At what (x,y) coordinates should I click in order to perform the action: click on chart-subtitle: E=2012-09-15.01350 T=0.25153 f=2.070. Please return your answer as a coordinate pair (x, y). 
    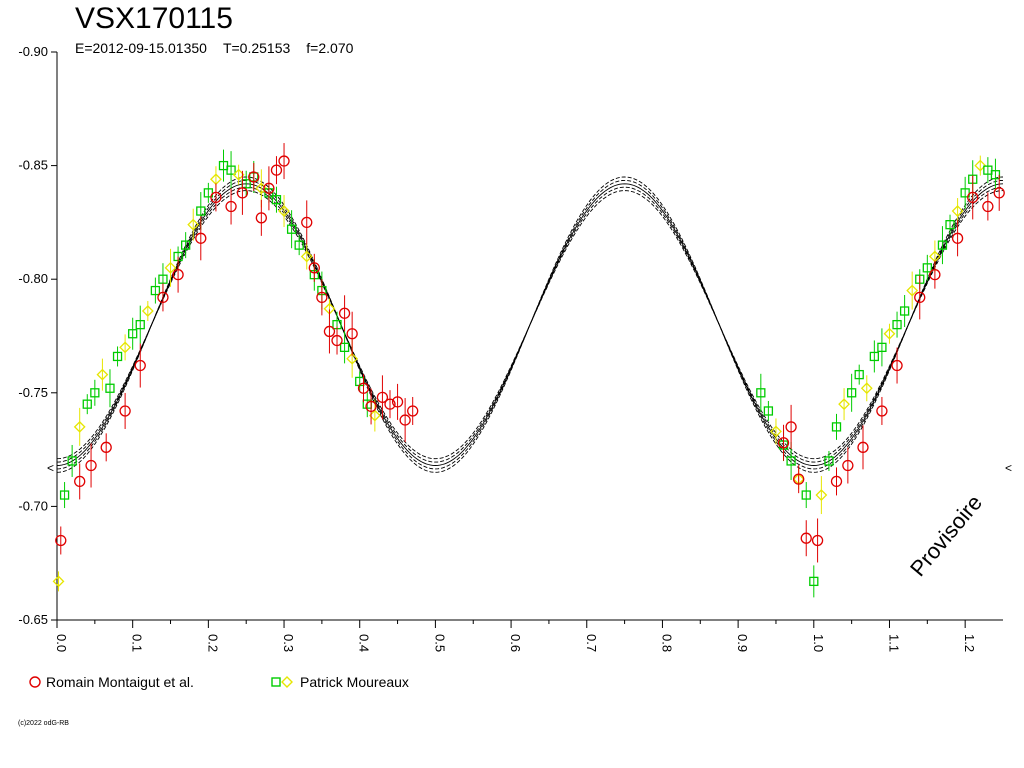
    Looking at the image, I should click on (222, 48).